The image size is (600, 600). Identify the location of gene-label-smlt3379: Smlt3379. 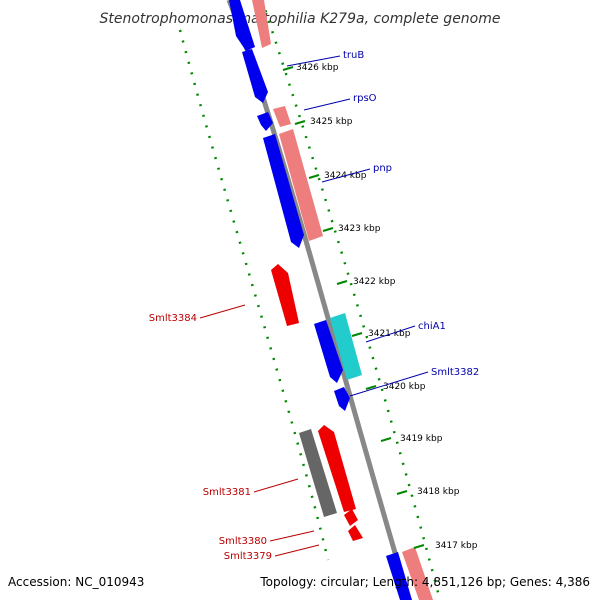
(248, 556).